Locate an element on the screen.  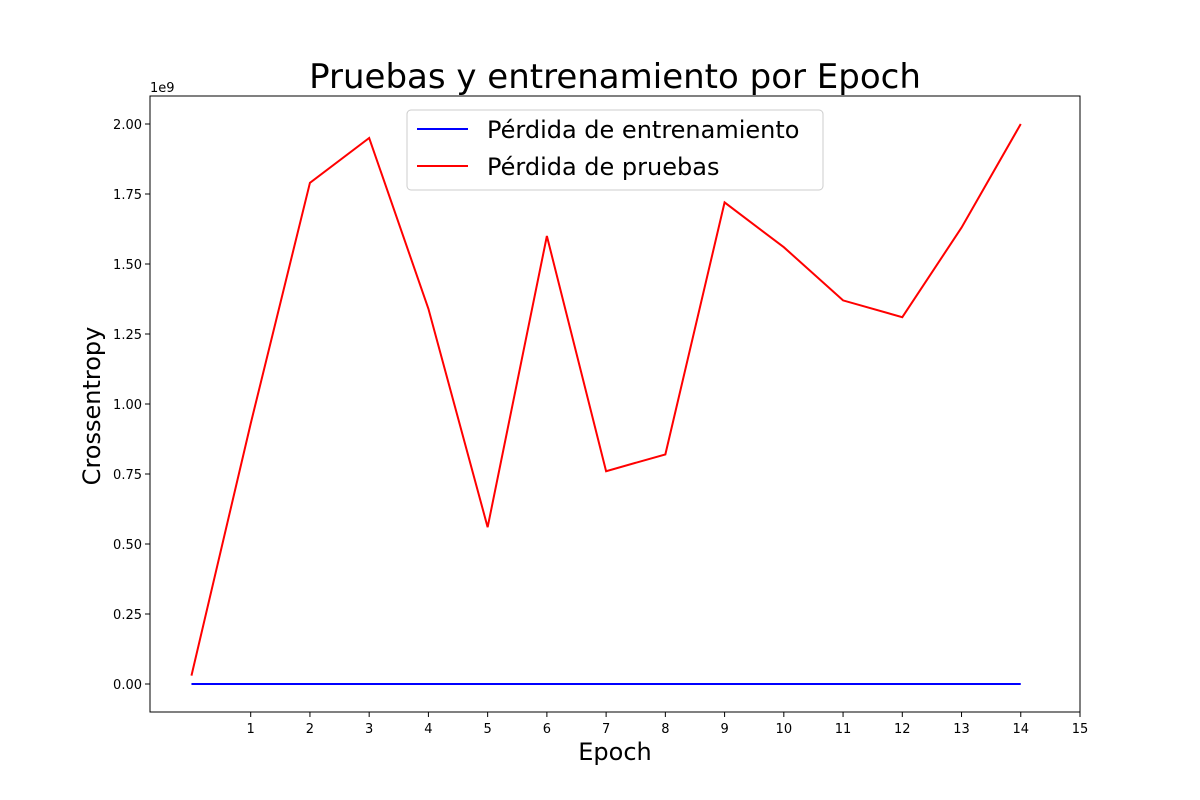
y-tick-label: 1.50 is located at coordinates (127, 265).